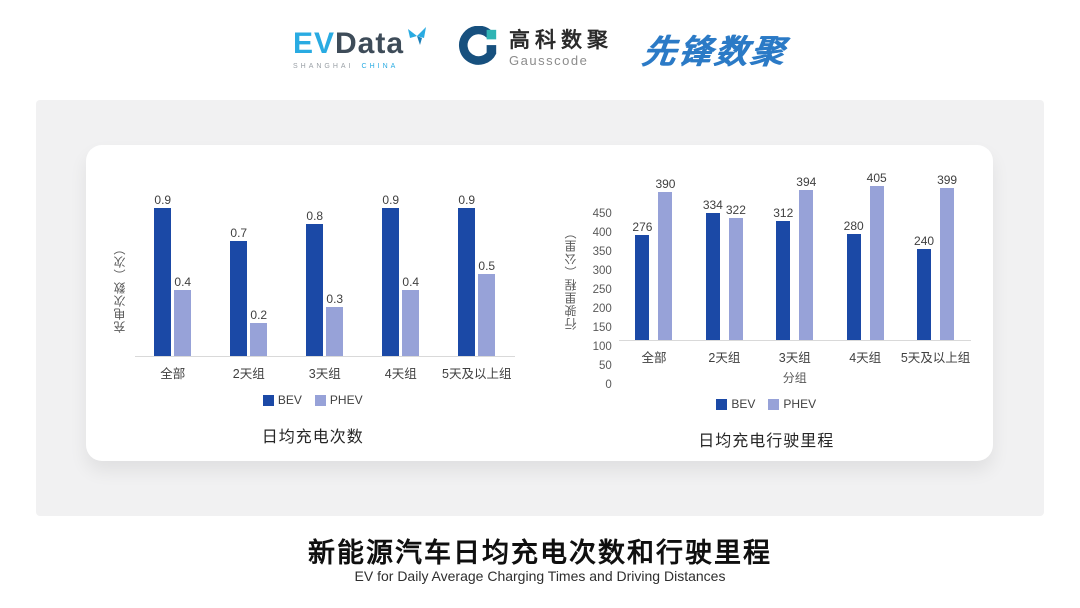 The height and width of the screenshot is (608, 1080). What do you see at coordinates (549, 60) in the screenshot?
I see `gausscode-en-text: Gausscode` at bounding box center [549, 60].